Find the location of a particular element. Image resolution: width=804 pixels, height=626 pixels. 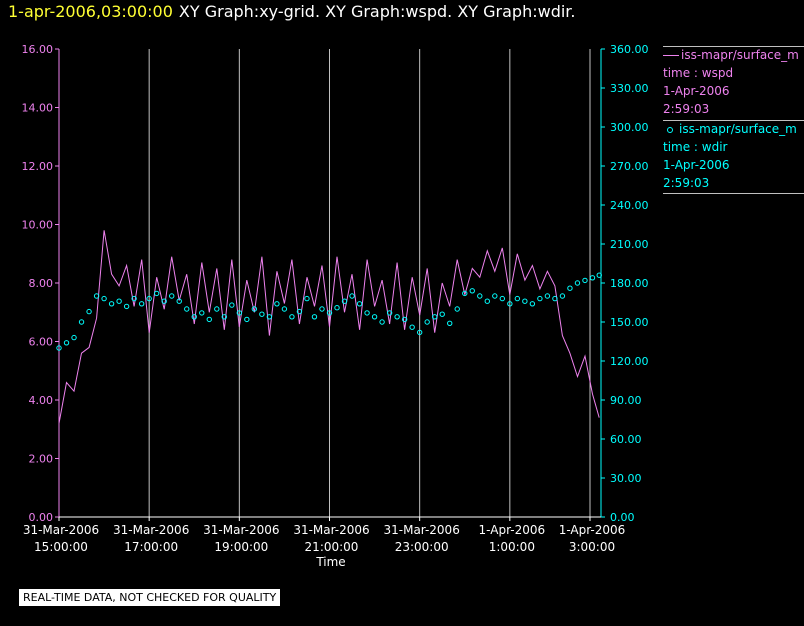

left-tick-label: 0.00 is located at coordinates (41, 517).